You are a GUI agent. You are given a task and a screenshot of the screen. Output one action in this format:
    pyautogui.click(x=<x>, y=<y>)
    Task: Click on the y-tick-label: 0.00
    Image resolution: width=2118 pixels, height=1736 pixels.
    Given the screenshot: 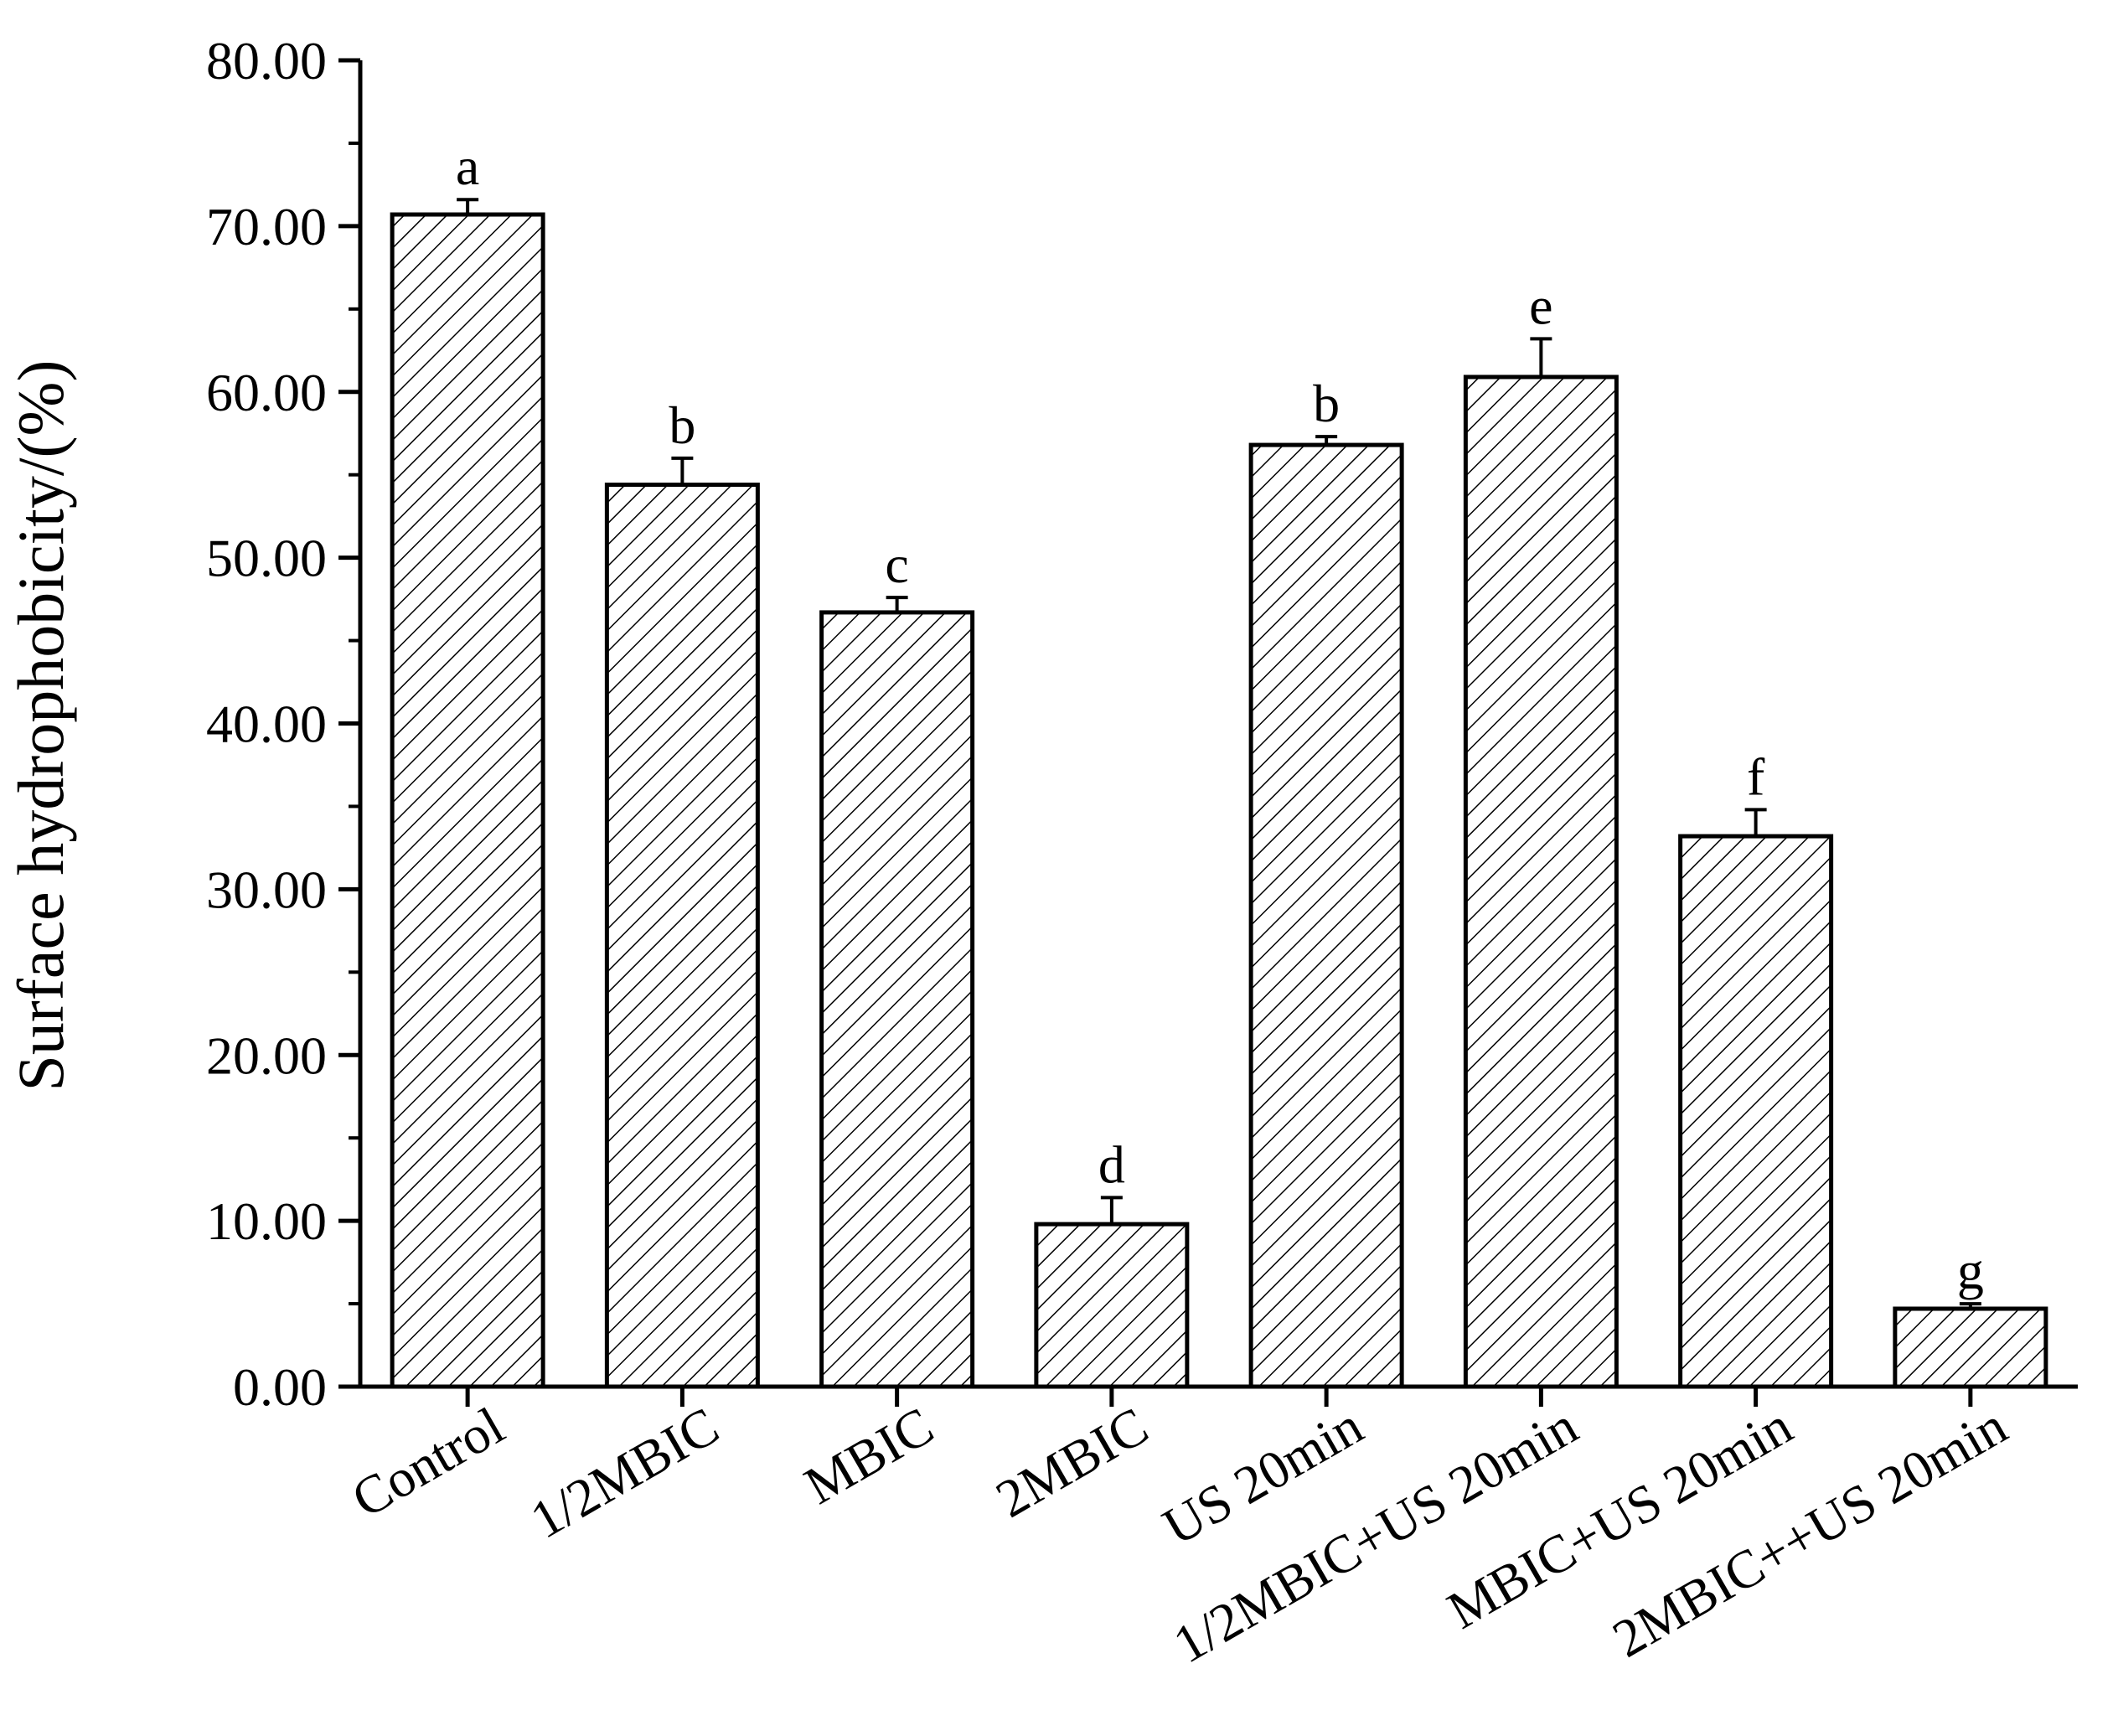 What is the action you would take?
    pyautogui.click(x=280, y=1387)
    